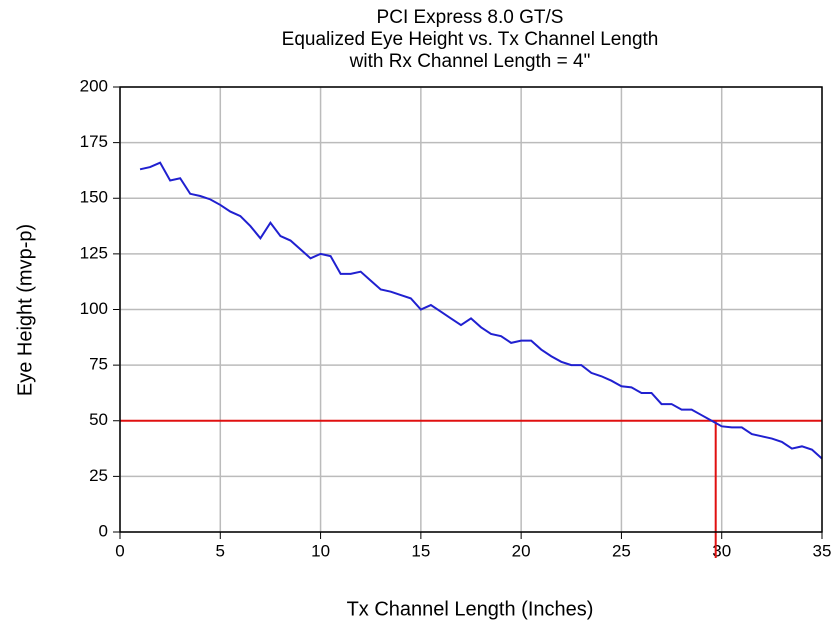  Describe the element at coordinates (521, 550) in the screenshot. I see `x-tick-label: 20` at that location.